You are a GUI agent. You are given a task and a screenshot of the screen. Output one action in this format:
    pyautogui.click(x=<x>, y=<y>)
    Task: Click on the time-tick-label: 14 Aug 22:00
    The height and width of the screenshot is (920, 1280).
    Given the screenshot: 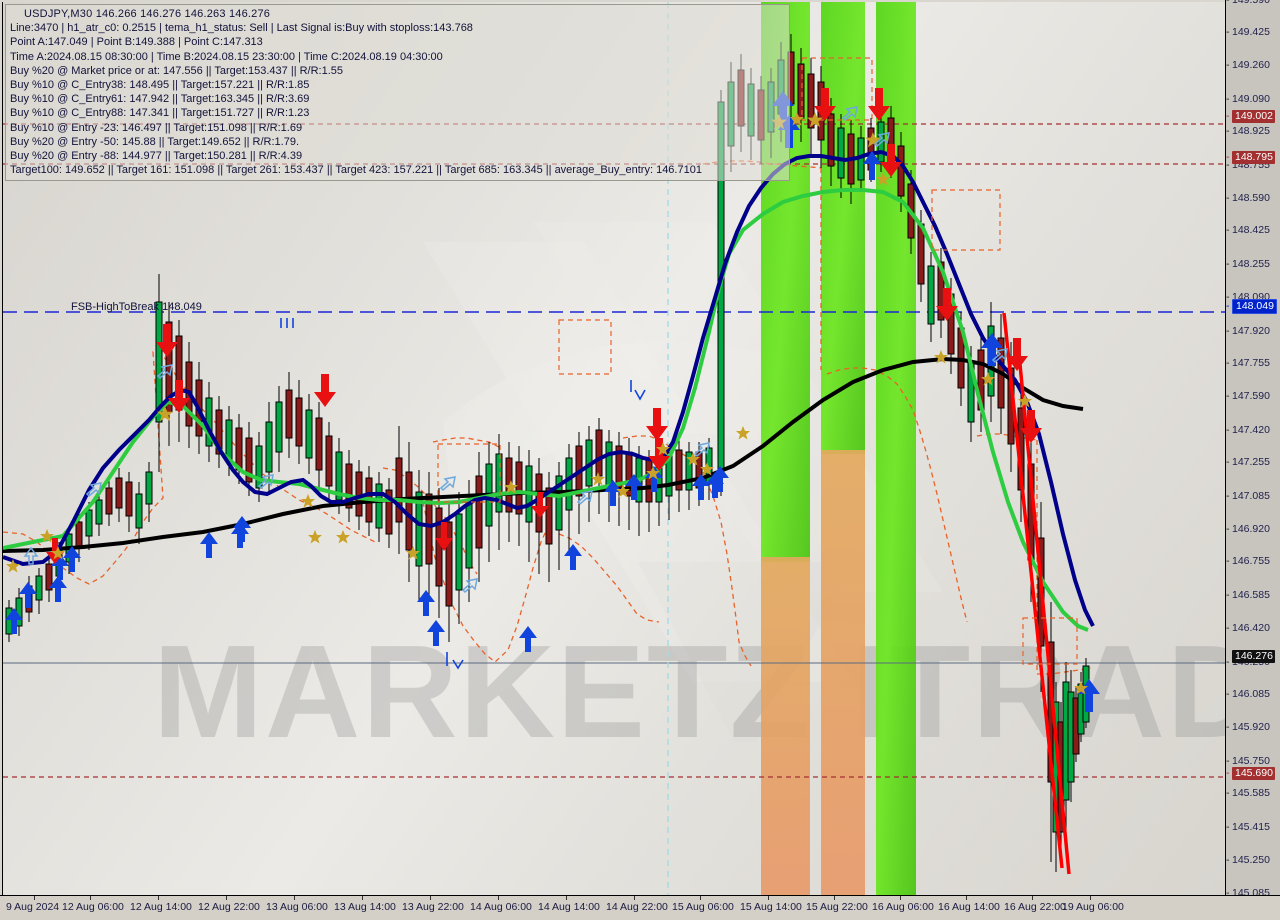 What is the action you would take?
    pyautogui.click(x=637, y=907)
    